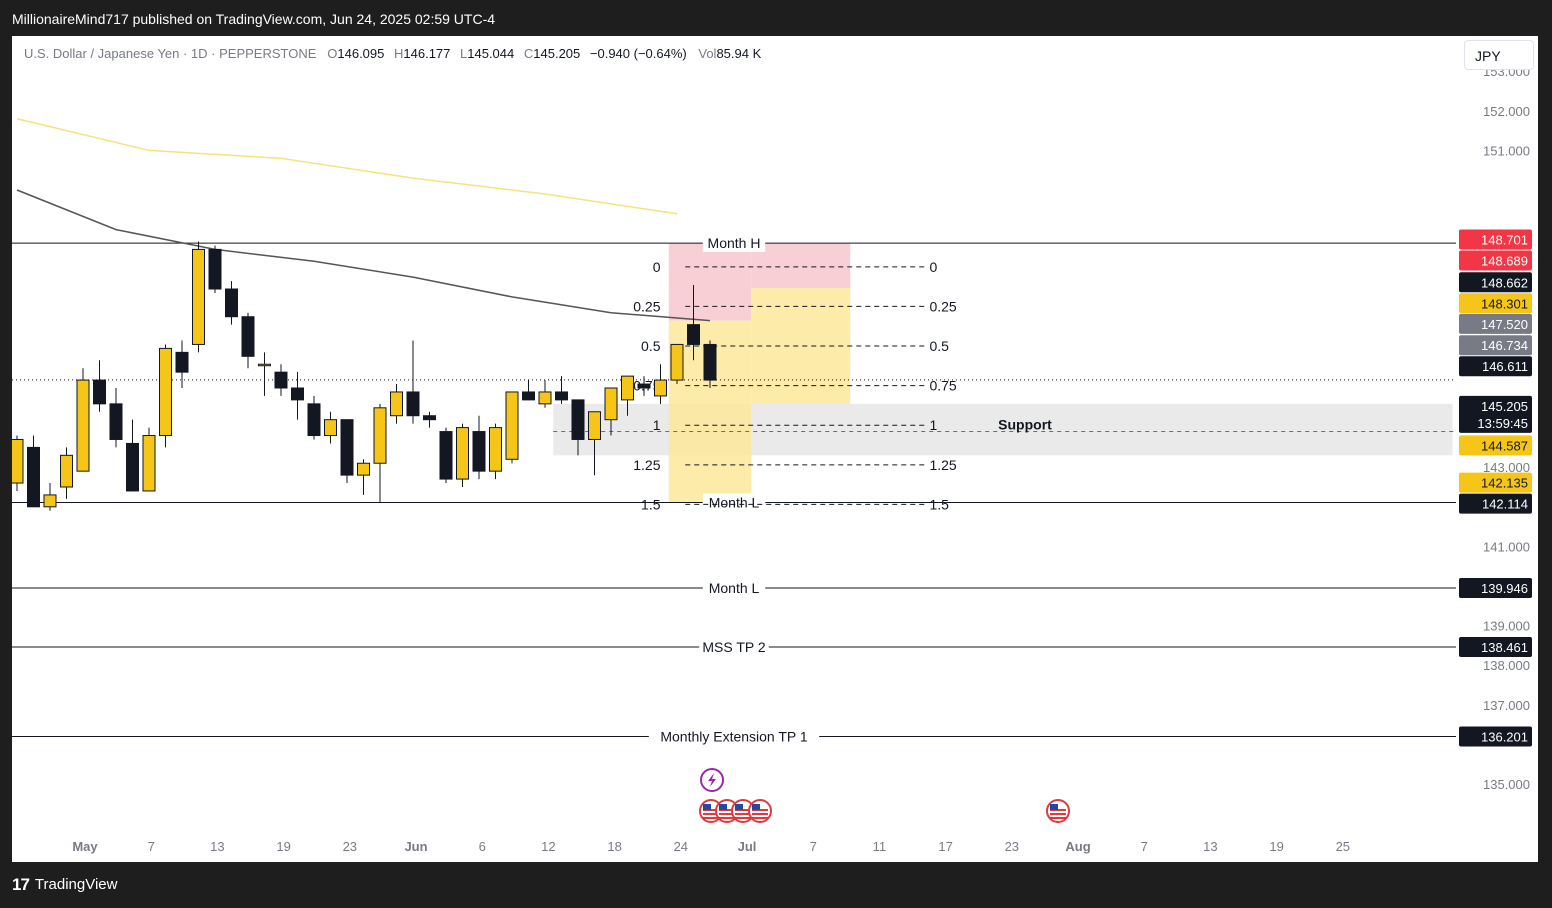  What do you see at coordinates (747, 846) in the screenshot?
I see `x-tick-label-10: Jul` at bounding box center [747, 846].